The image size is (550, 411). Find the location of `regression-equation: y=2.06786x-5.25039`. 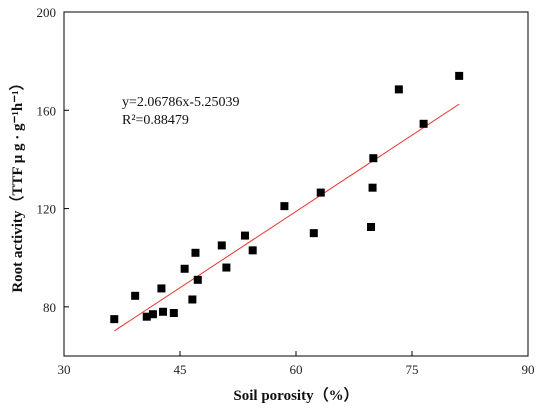

regression-equation: y=2.06786x-5.25039 is located at coordinates (181, 102).